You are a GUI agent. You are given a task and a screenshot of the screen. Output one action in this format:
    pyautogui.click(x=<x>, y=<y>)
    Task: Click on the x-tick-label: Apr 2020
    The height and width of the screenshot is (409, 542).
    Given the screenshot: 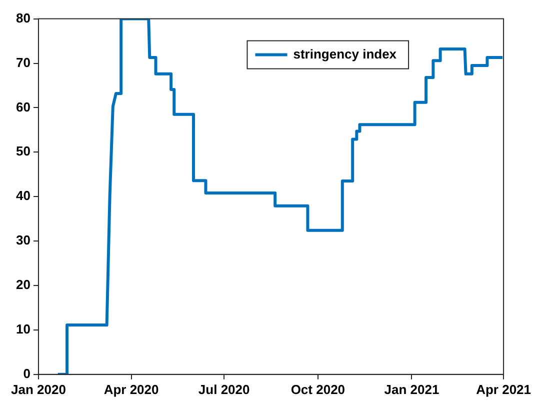 What is the action you would take?
    pyautogui.click(x=131, y=389)
    